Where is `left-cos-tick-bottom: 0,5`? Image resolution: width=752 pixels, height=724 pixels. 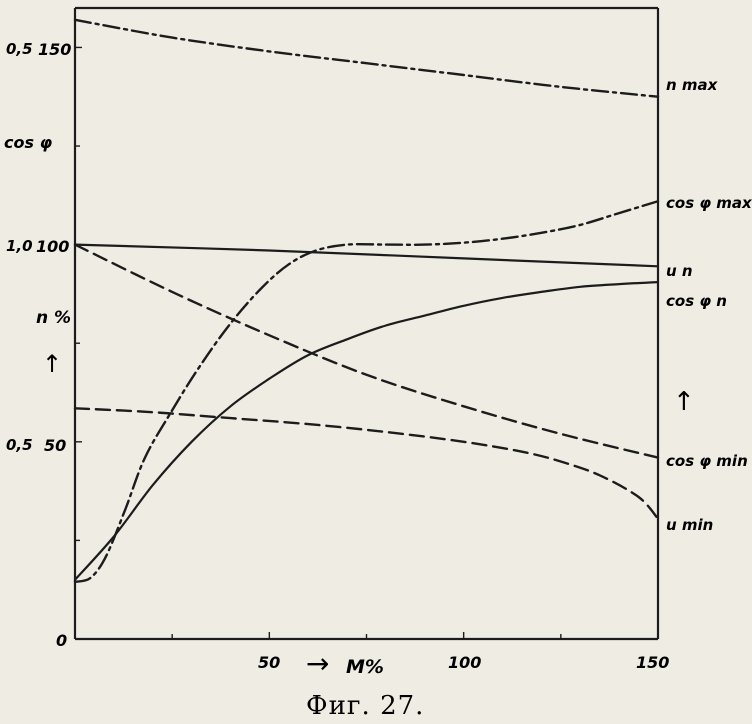 left-cos-tick-bottom: 0,5 is located at coordinates (19, 445).